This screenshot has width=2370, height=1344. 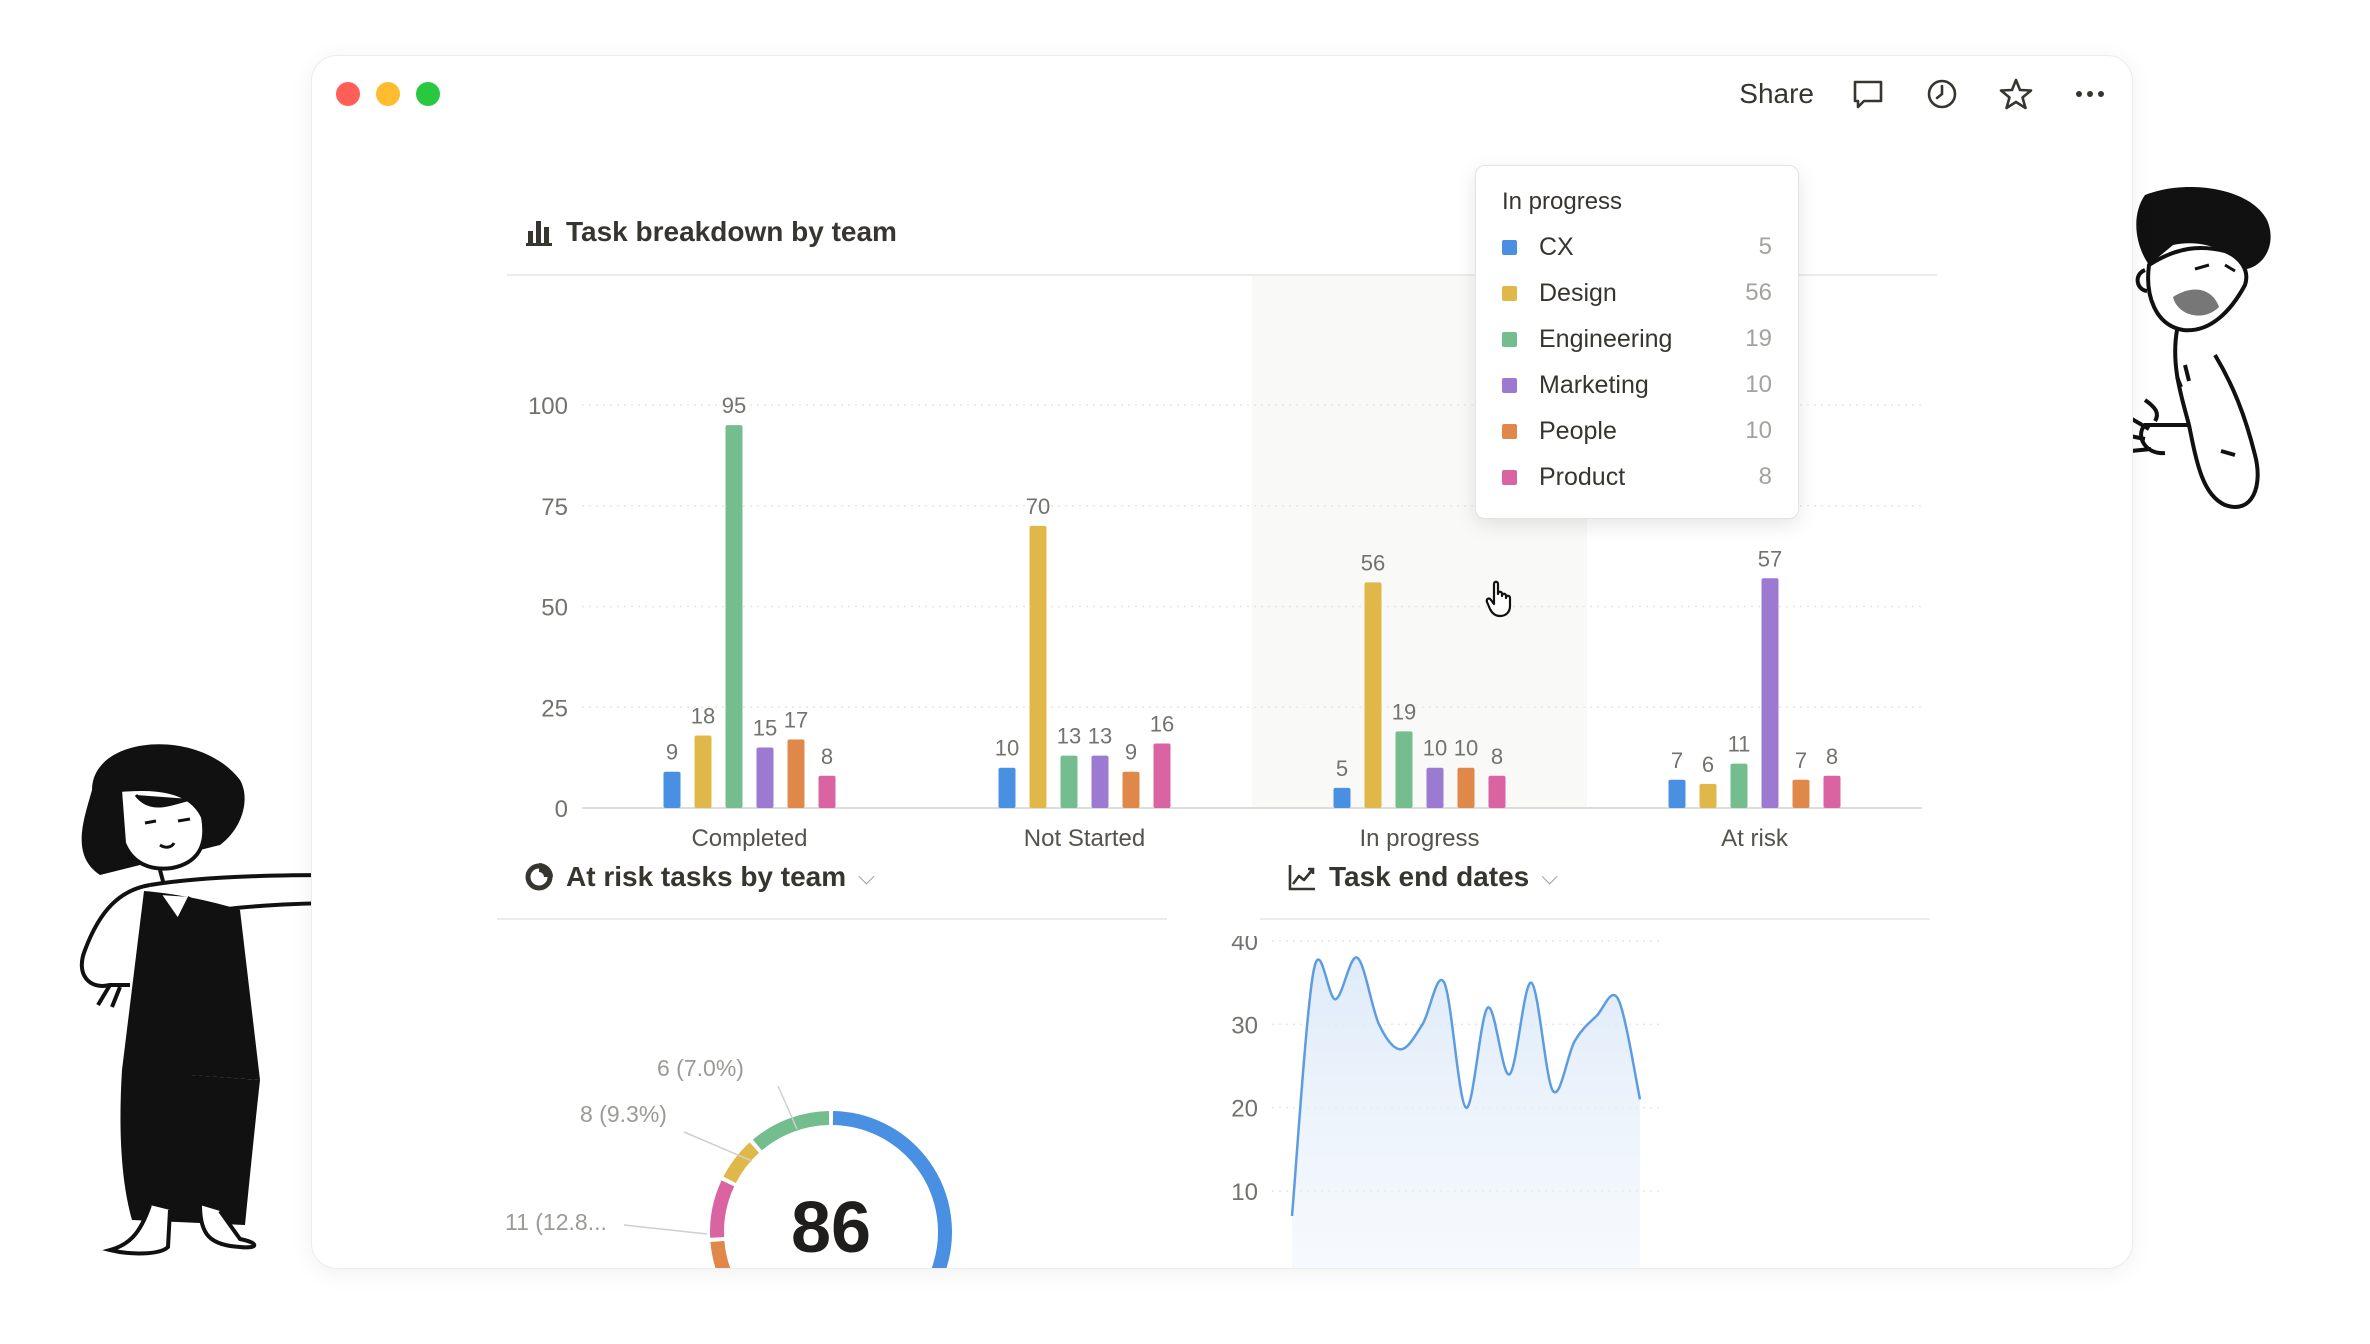 What do you see at coordinates (1606, 338) in the screenshot?
I see `tooltip-team-name: Engineering` at bounding box center [1606, 338].